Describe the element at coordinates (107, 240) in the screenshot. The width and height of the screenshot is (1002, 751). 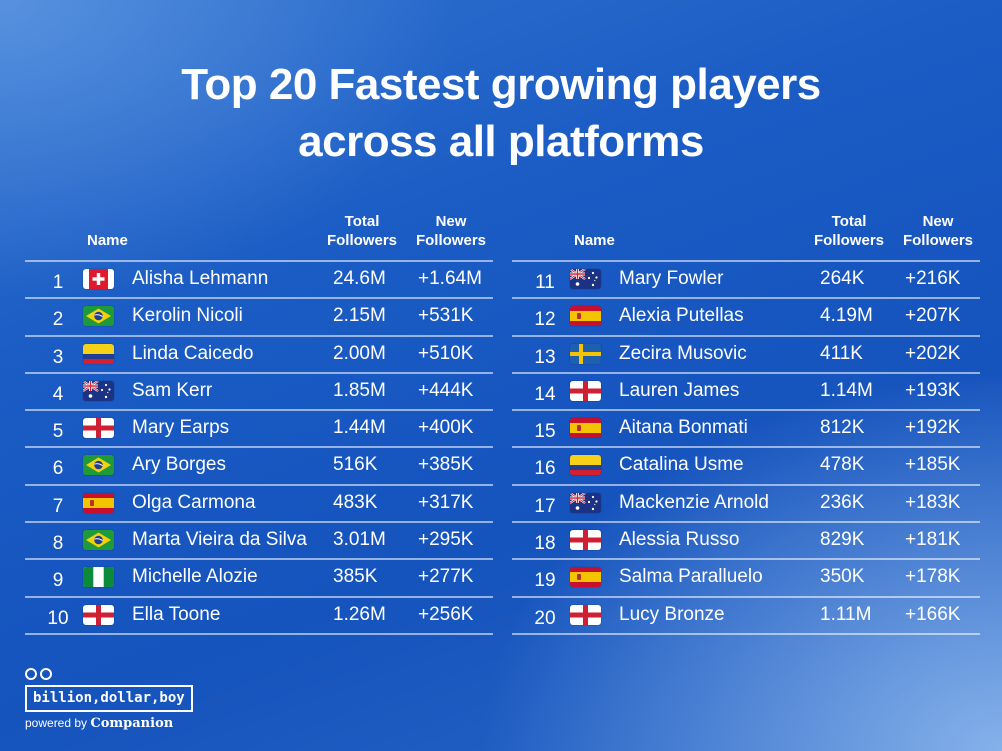
I see `header-name: Name` at that location.